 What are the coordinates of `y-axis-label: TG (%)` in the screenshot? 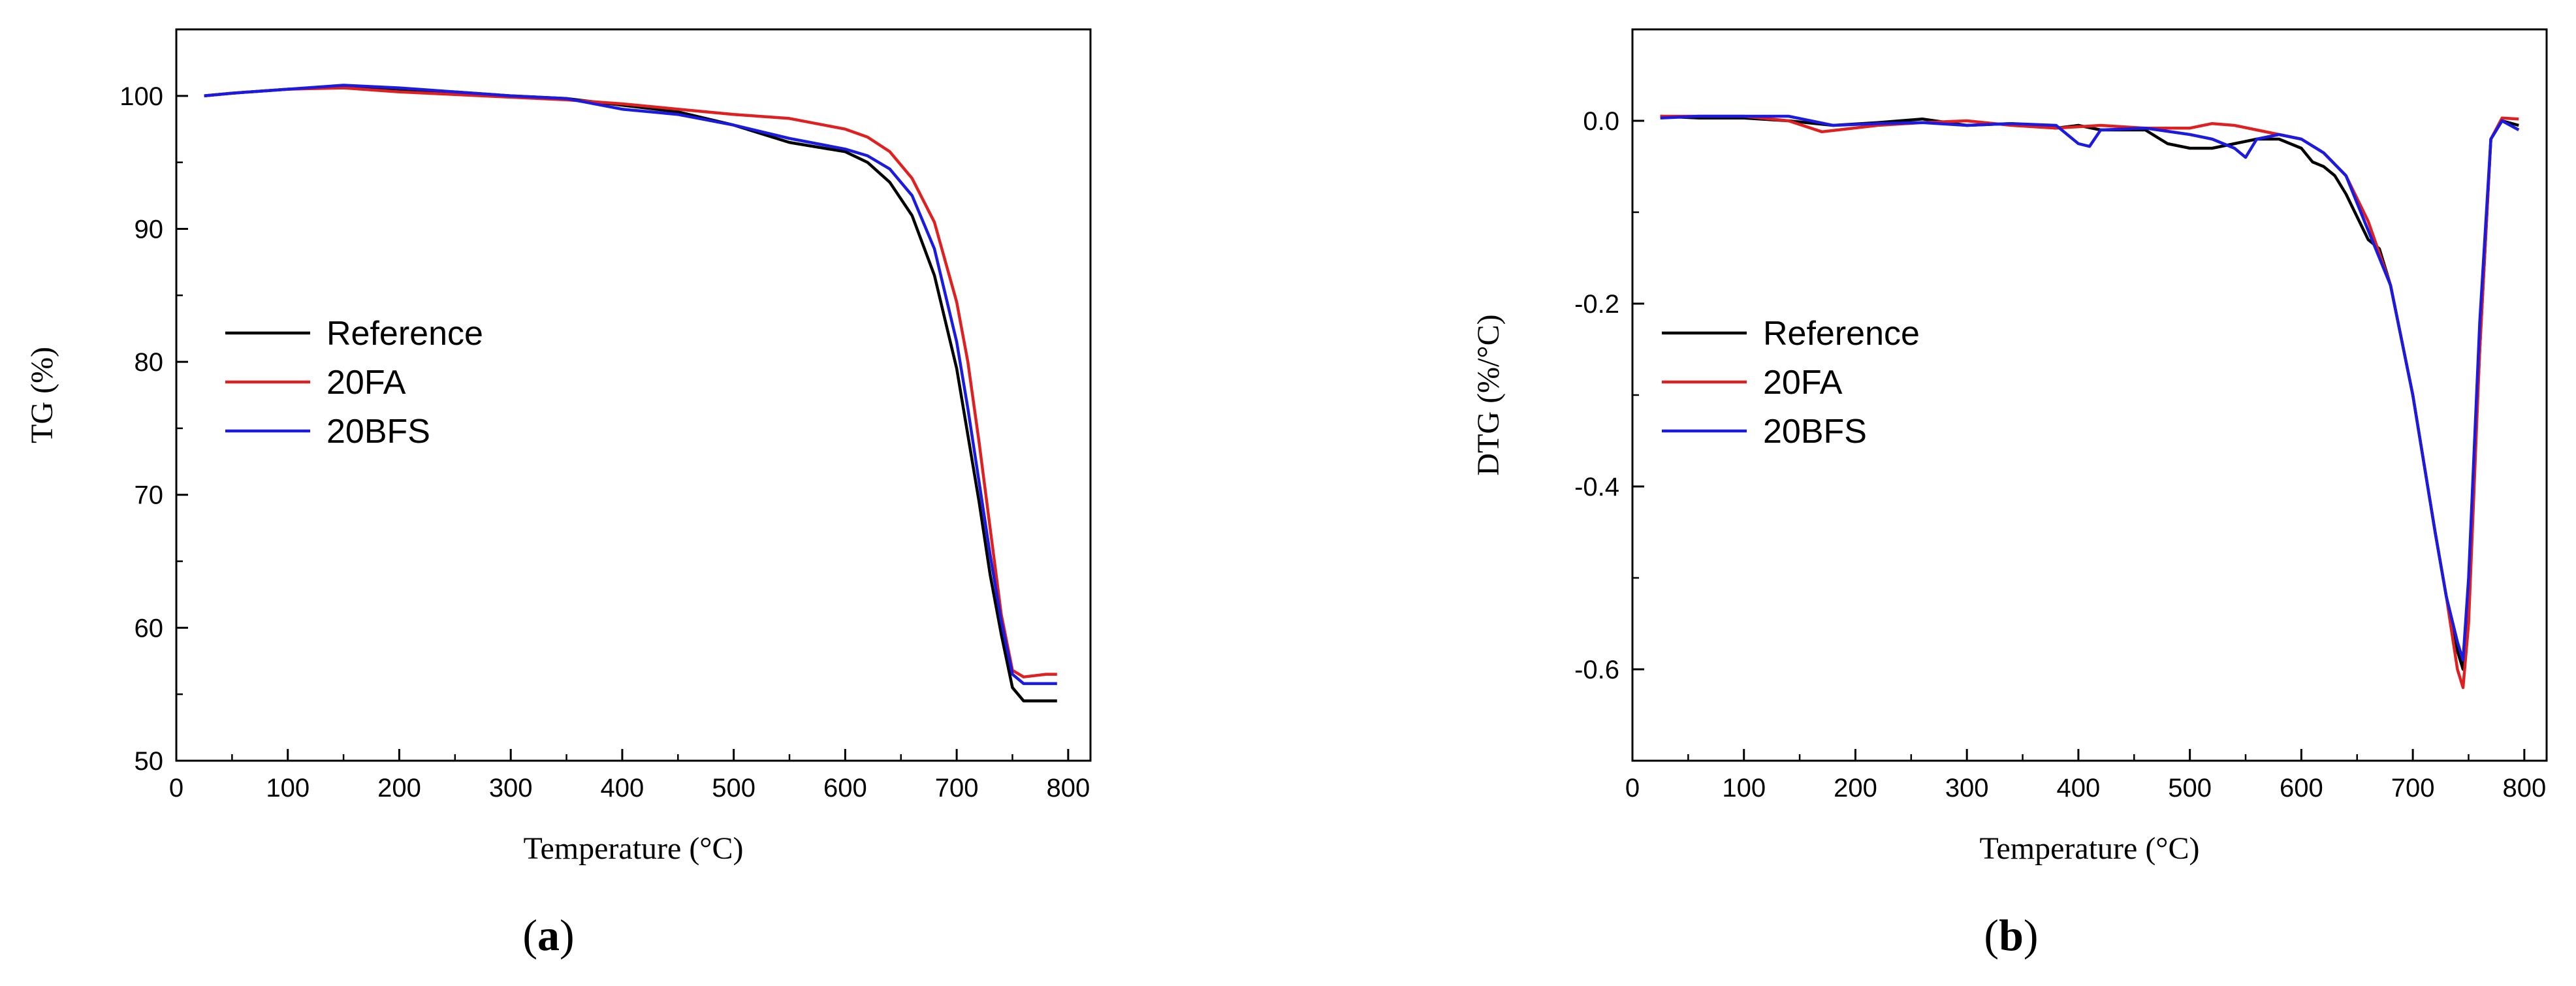 It's located at (42, 395).